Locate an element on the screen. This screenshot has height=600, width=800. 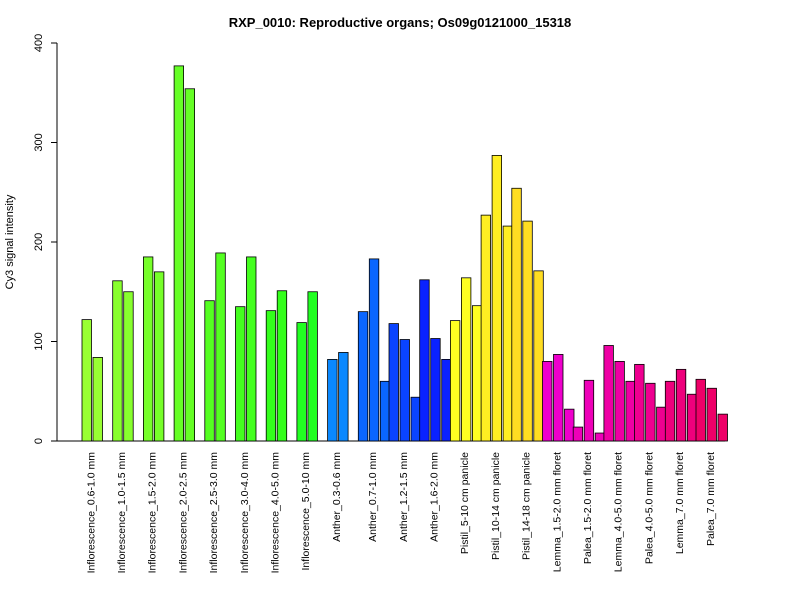
category-label: Inflorescence_0.6-1.0 mm is located at coordinates (91, 513).